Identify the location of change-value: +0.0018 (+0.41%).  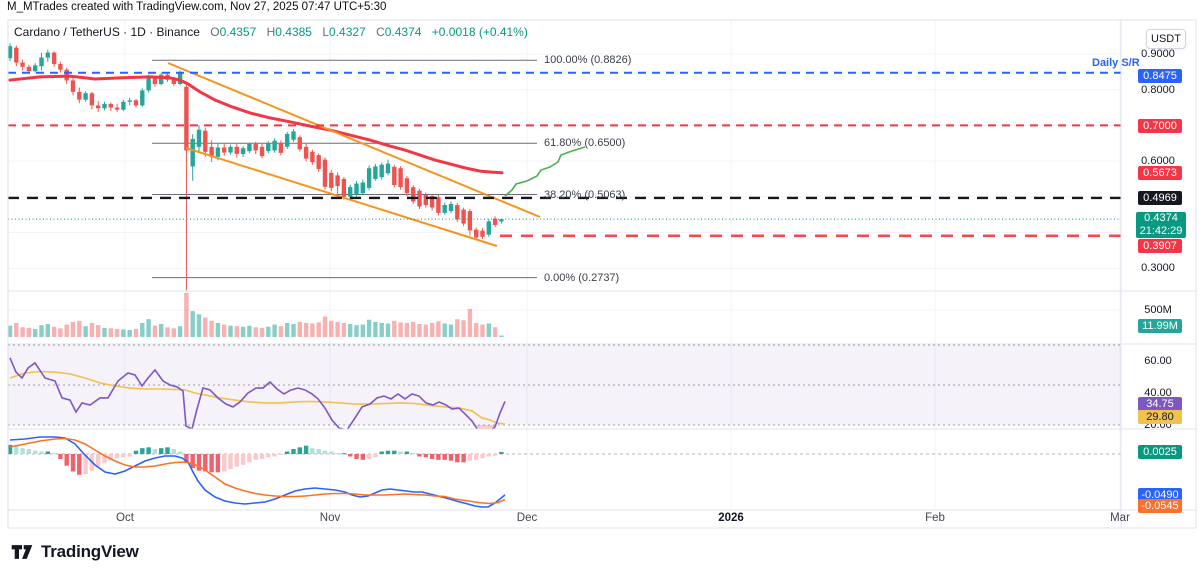
(479, 32).